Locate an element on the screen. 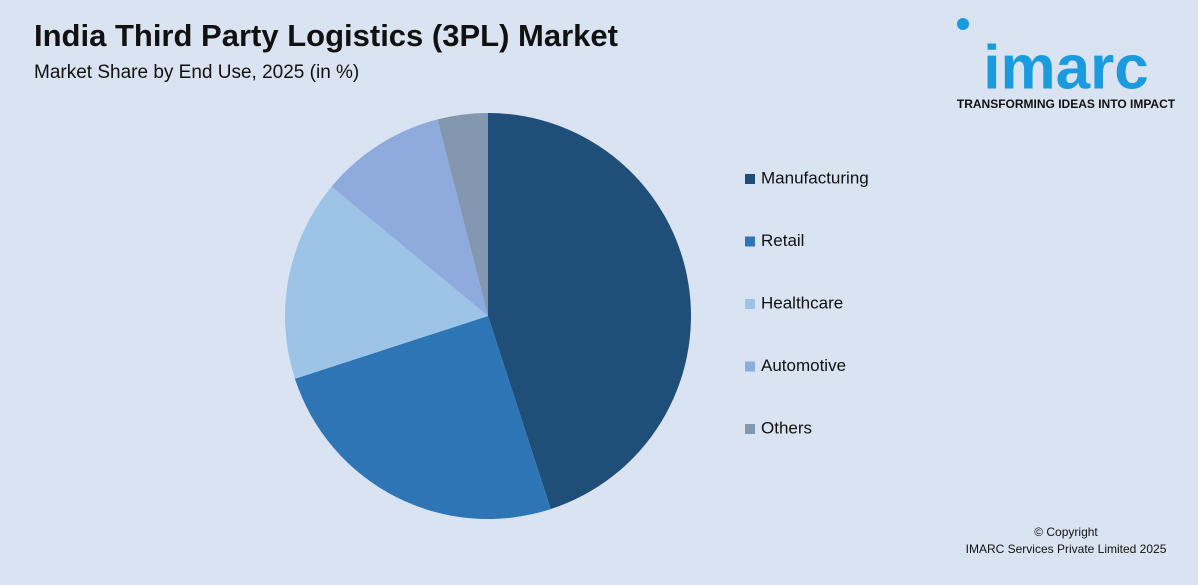 This screenshot has height=585, width=1198. logo: imarc is located at coordinates (1065, 67).